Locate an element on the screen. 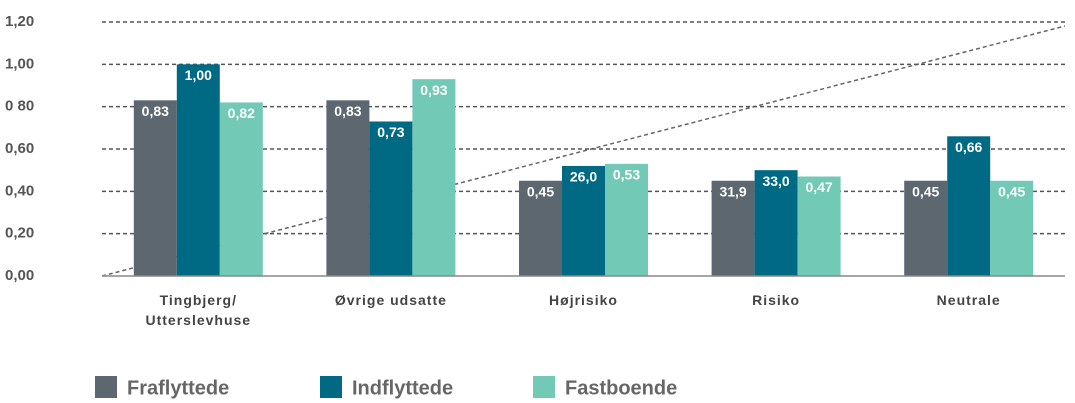  value-label: 0,82 is located at coordinates (241, 113).